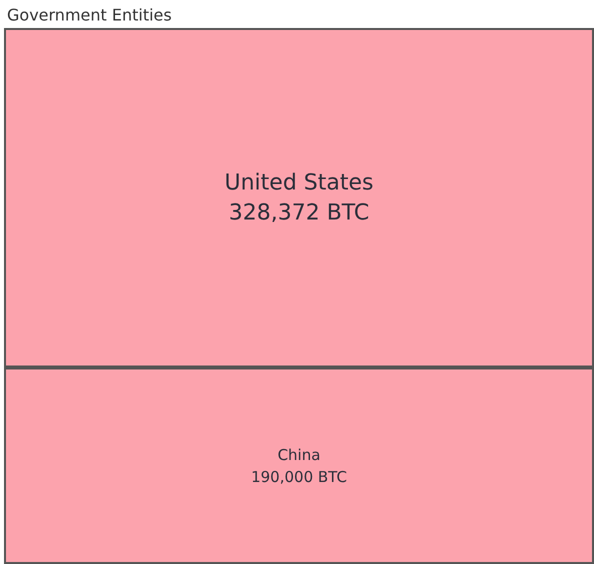 The image size is (594, 564). I want to click on data-label: 190,000 BTC, so click(299, 477).